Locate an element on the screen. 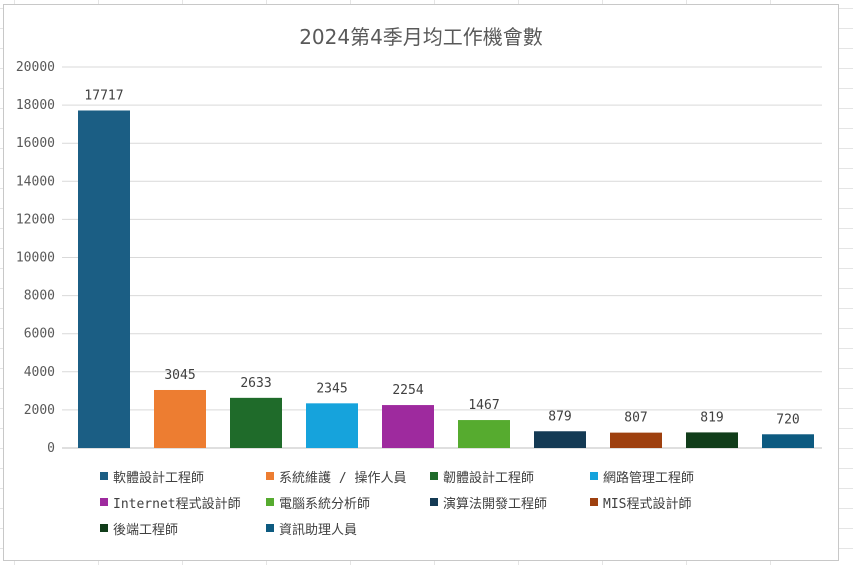  legend-item: 後端工程師 is located at coordinates (139, 528).